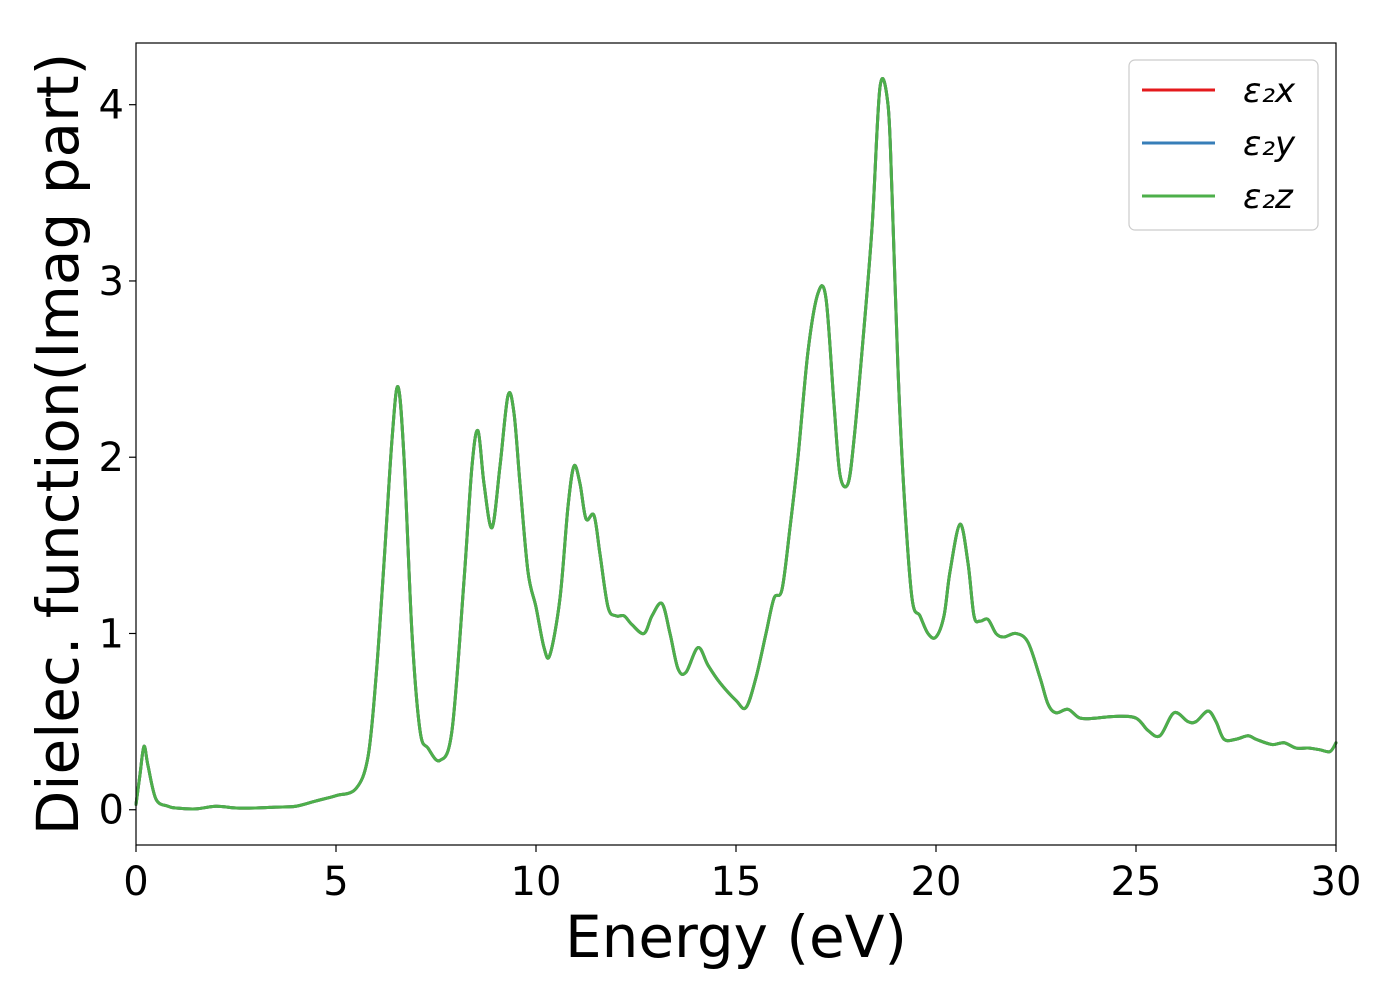 This screenshot has height=1000, width=1400. I want to click on y-tick-label: 4, so click(111, 106).